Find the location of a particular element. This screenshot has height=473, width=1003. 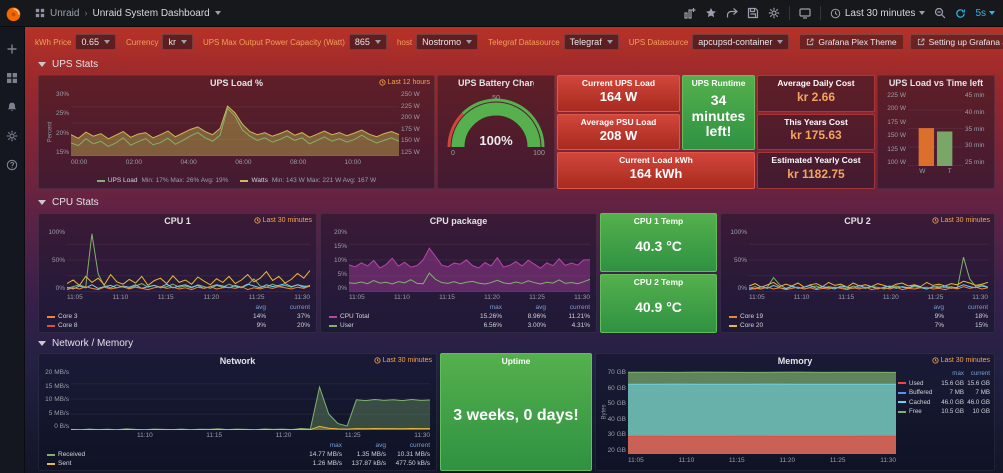

panel-title: Memory is located at coordinates (795, 361).